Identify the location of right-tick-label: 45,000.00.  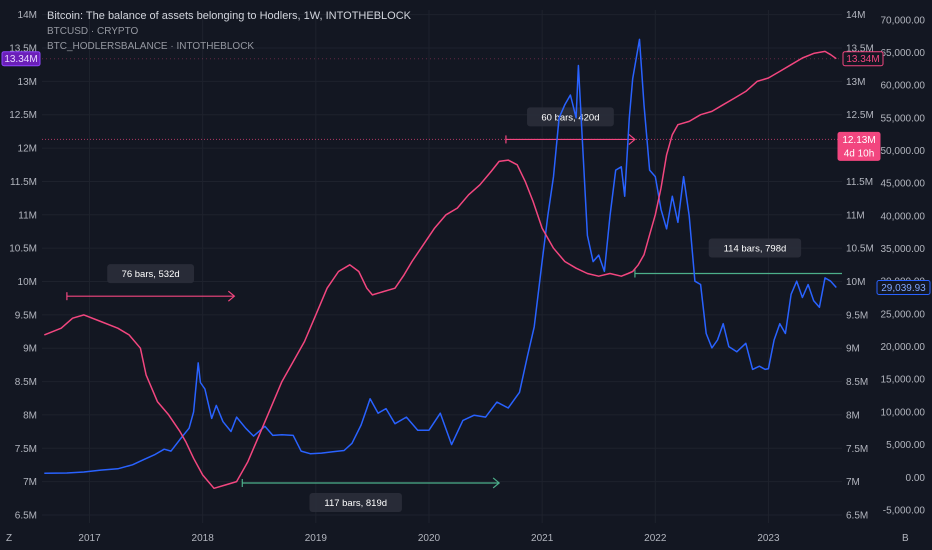
(903, 184).